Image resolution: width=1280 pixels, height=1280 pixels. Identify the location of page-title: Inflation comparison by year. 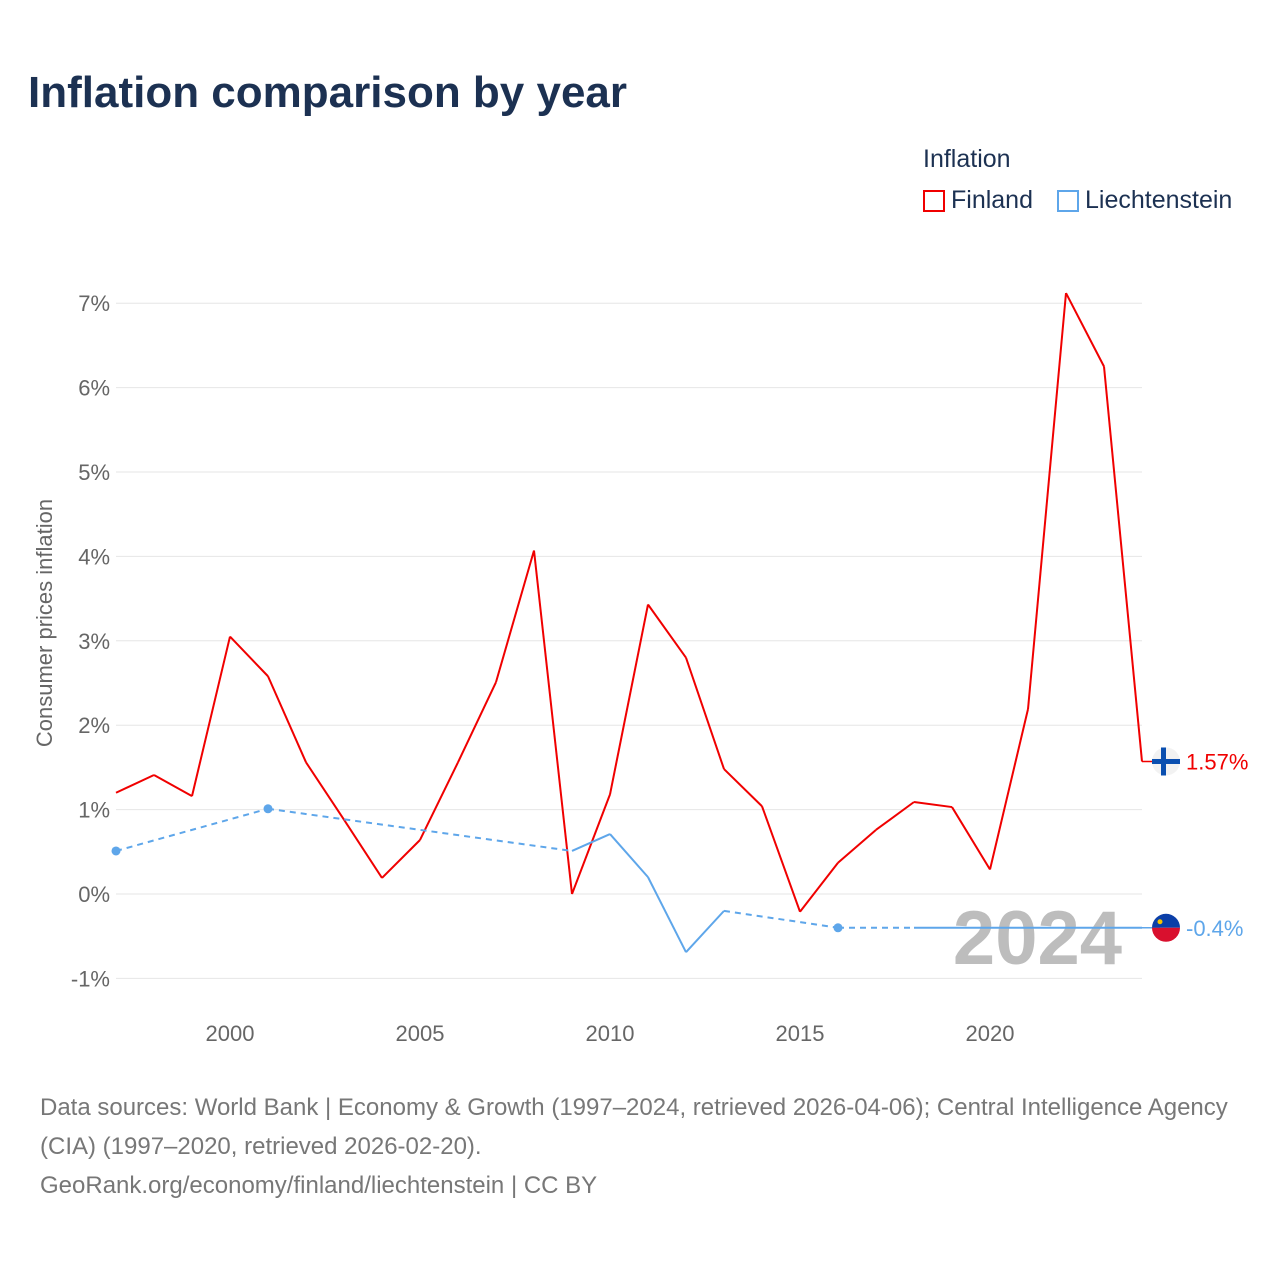
(328, 92).